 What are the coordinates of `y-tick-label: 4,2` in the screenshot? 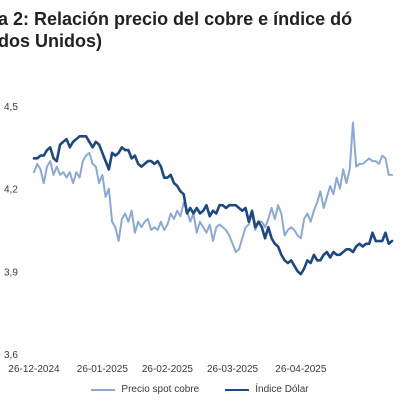 It's located at (11, 190).